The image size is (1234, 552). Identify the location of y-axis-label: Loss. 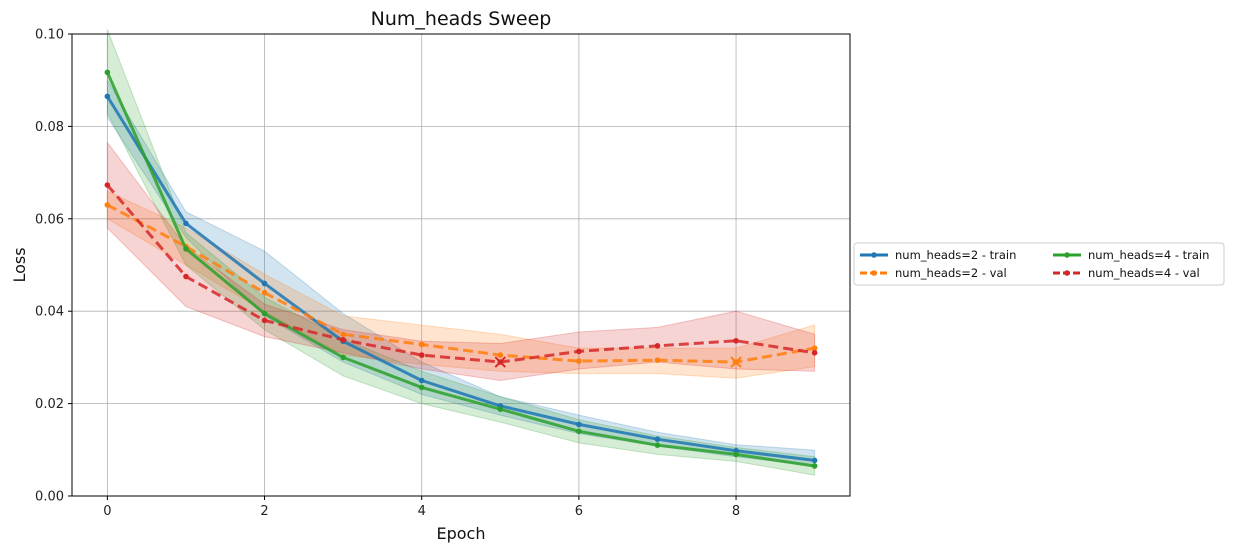
(19, 264).